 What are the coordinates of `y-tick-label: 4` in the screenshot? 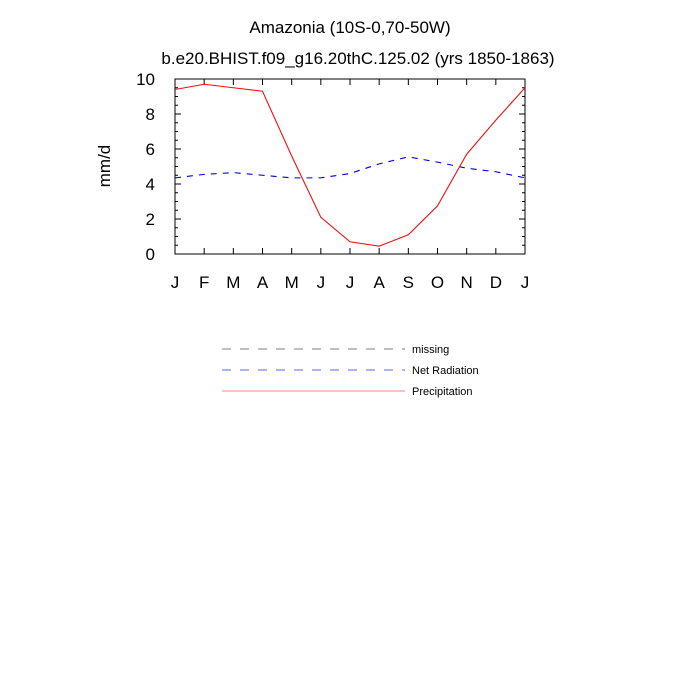 It's located at (150, 184).